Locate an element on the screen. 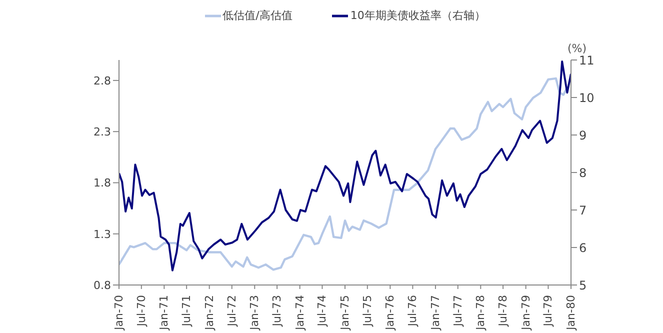 The width and height of the screenshot is (663, 333). x-tick-label: Jan-71 is located at coordinates (164, 313).